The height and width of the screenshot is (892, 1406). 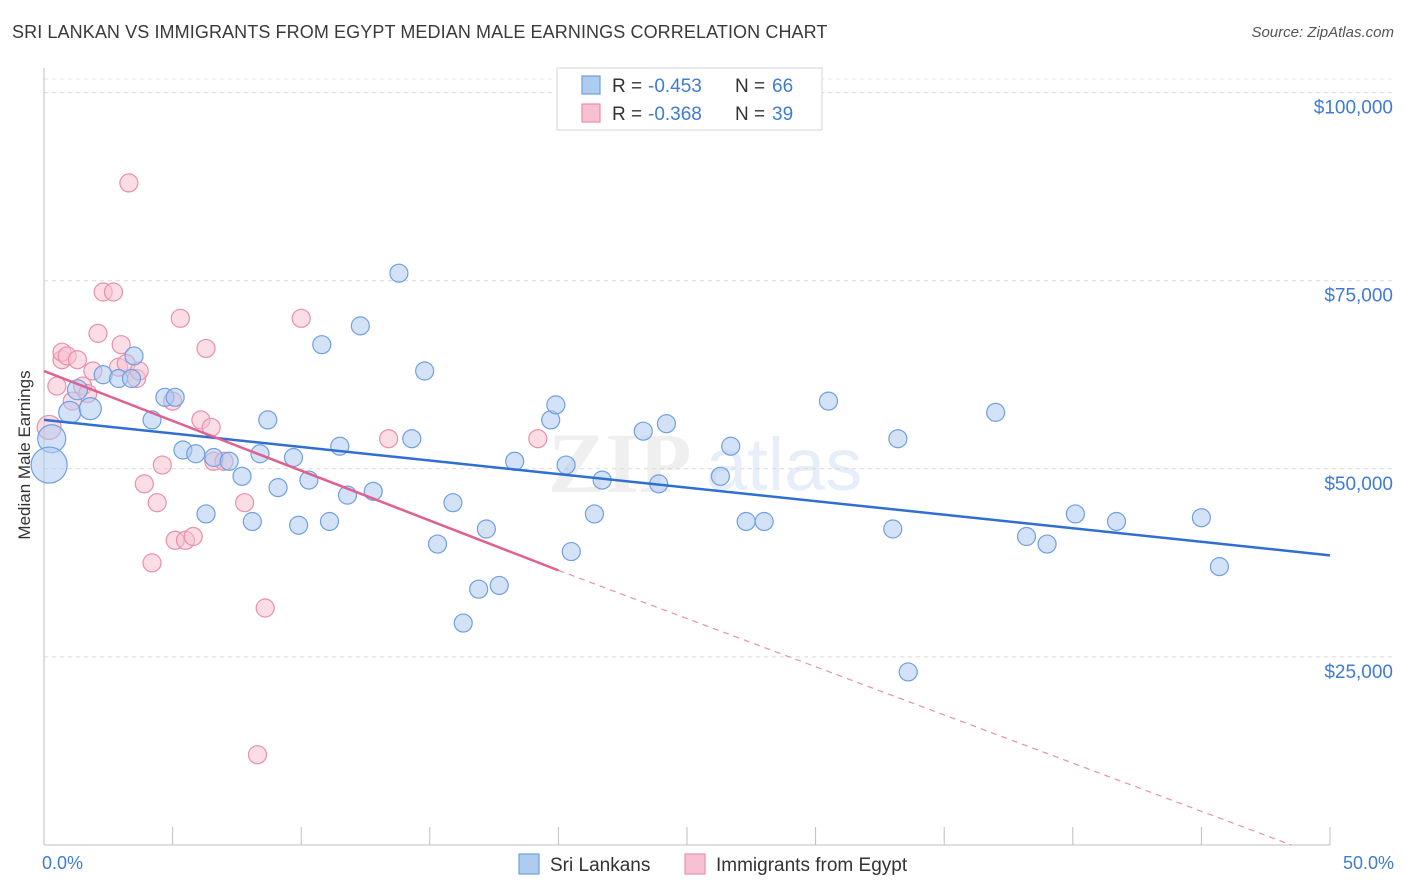 I want to click on watermark: ZIP atlas, so click(x=705, y=463).